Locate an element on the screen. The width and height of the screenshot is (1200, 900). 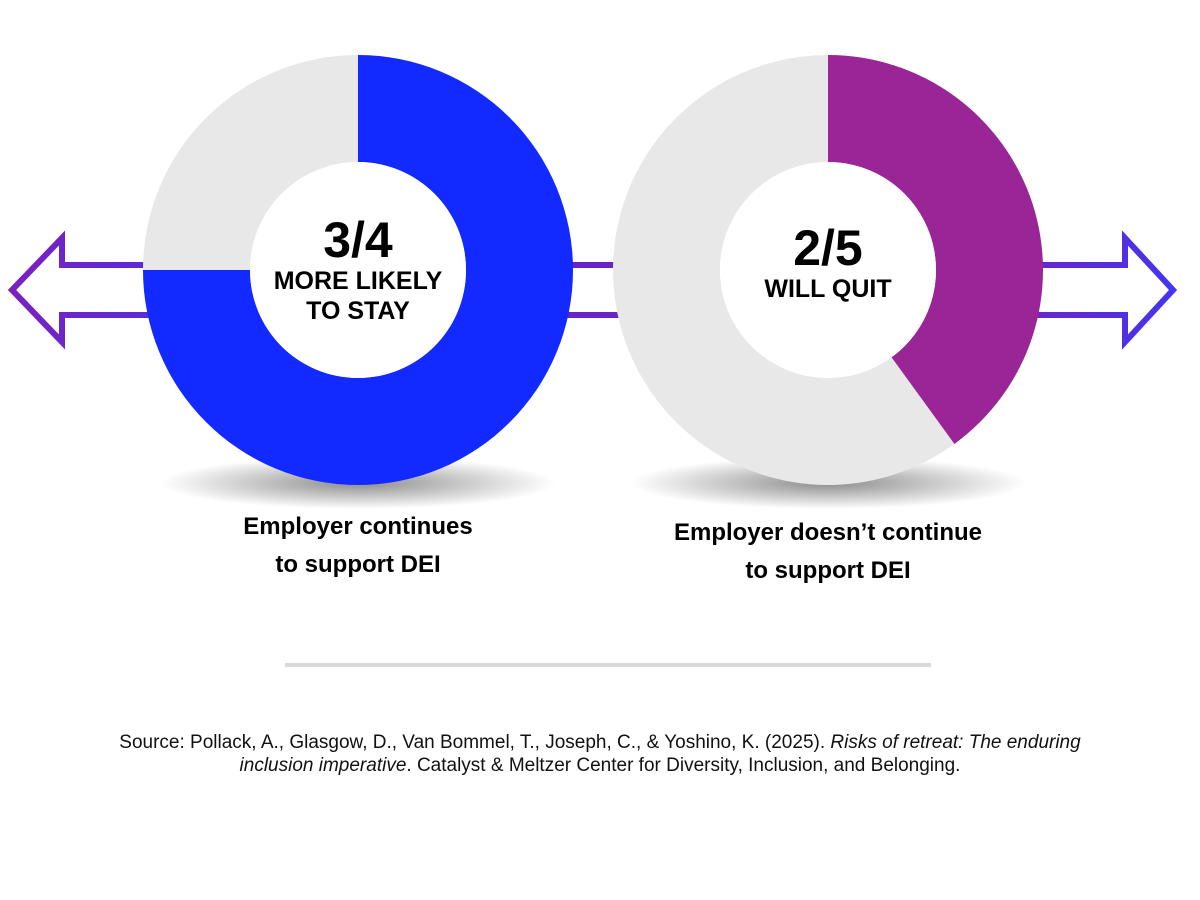
arrow-right is located at coordinates (1106, 290).